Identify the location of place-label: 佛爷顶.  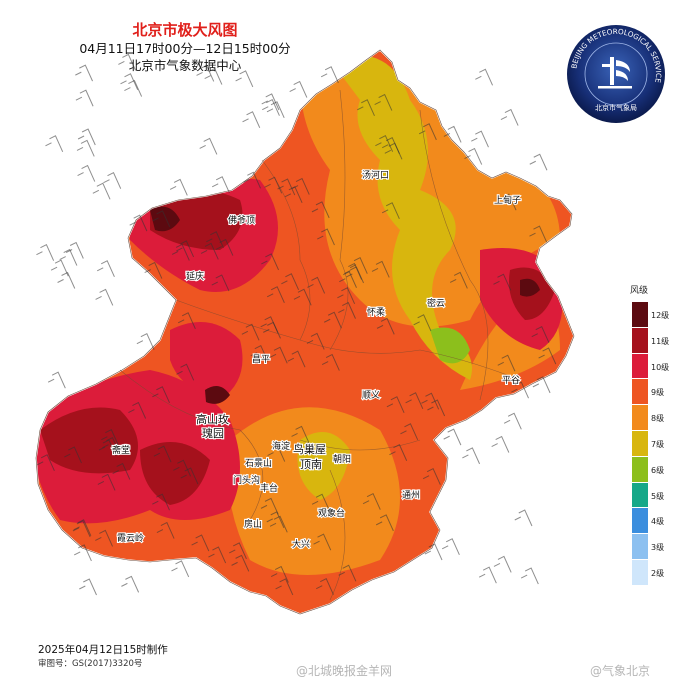
(241, 220).